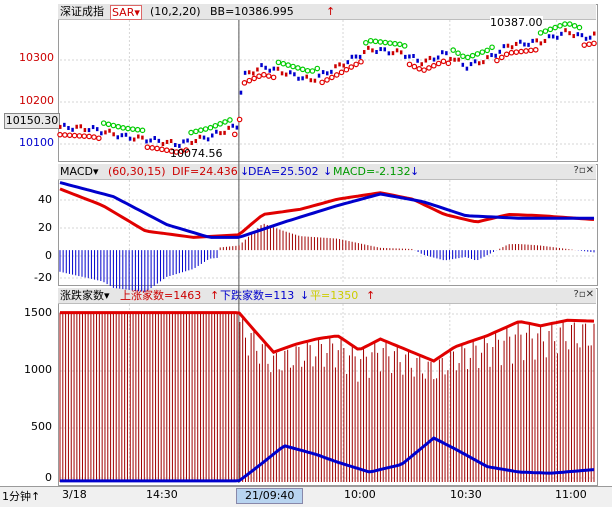 The width and height of the screenshot is (612, 507). I want to click on macd-selector: MACD▾, so click(79, 171).